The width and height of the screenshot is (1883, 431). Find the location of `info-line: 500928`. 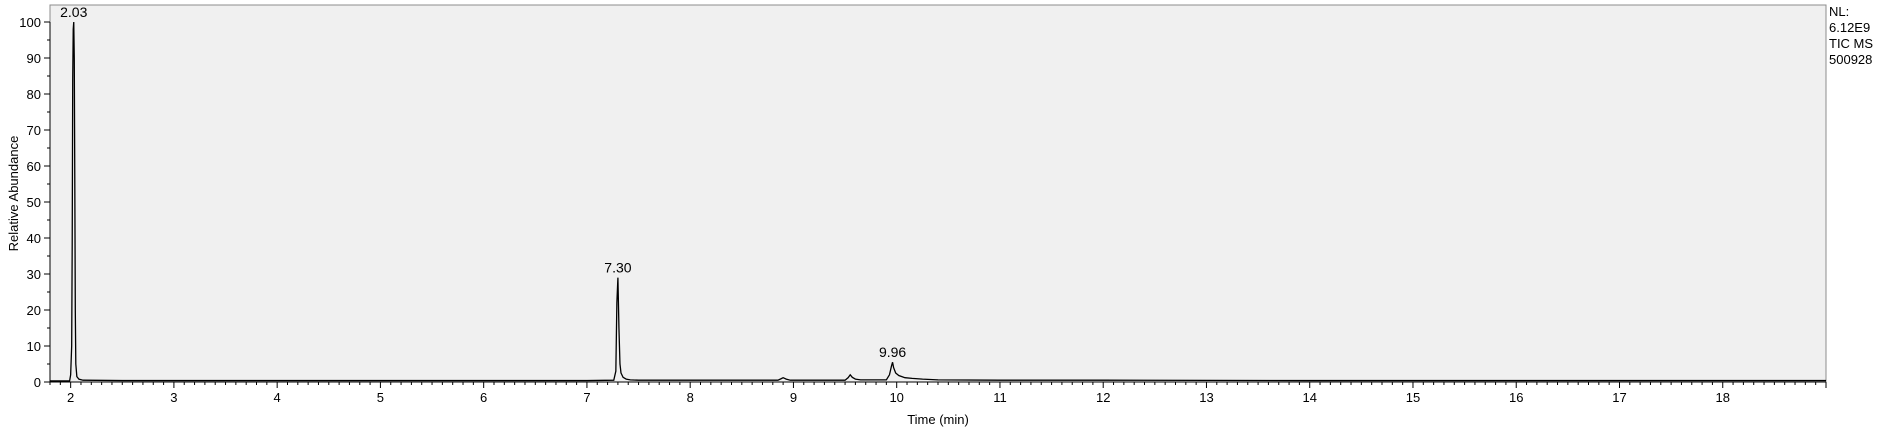

info-line: 500928 is located at coordinates (1850, 59).